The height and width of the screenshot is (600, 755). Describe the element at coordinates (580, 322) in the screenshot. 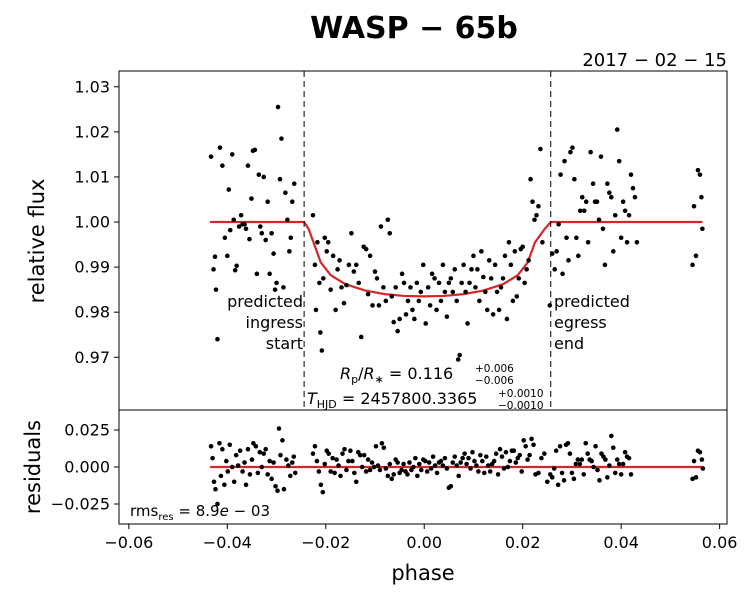

I see `egress-label-line-2: egress` at that location.